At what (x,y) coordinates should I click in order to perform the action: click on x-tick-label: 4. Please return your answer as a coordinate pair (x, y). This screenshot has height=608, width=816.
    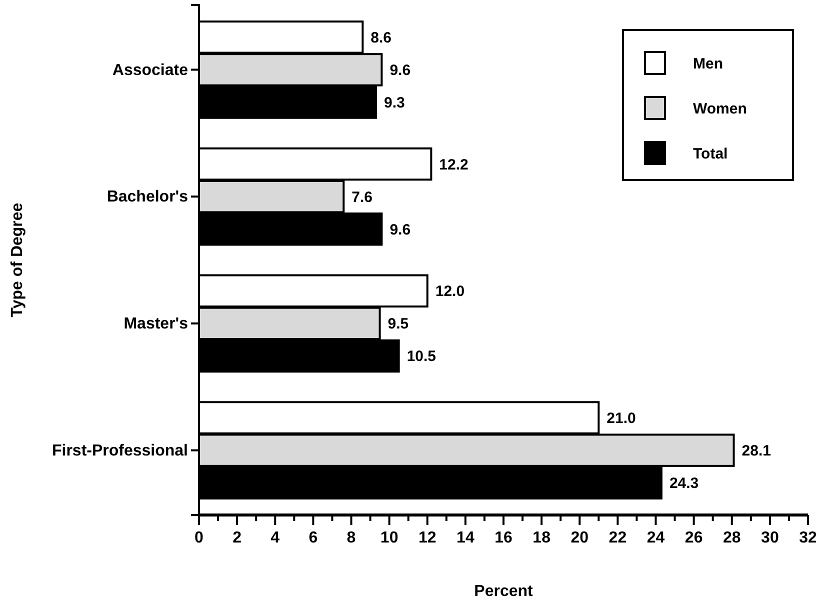
    Looking at the image, I should click on (275, 537).